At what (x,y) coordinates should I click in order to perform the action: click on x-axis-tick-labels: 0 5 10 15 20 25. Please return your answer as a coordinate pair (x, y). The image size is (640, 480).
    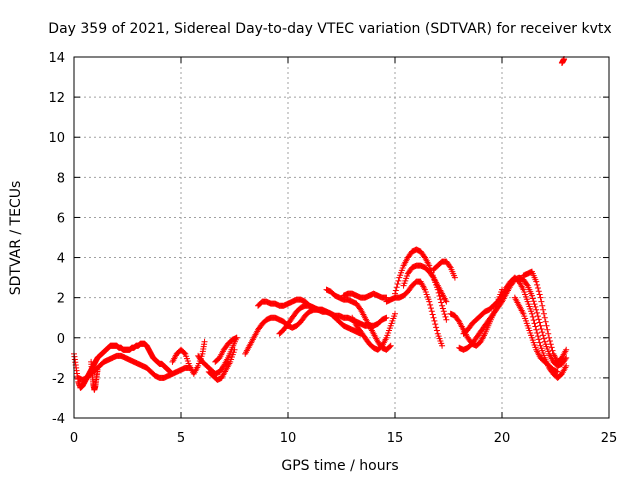
    Looking at the image, I should click on (343, 438).